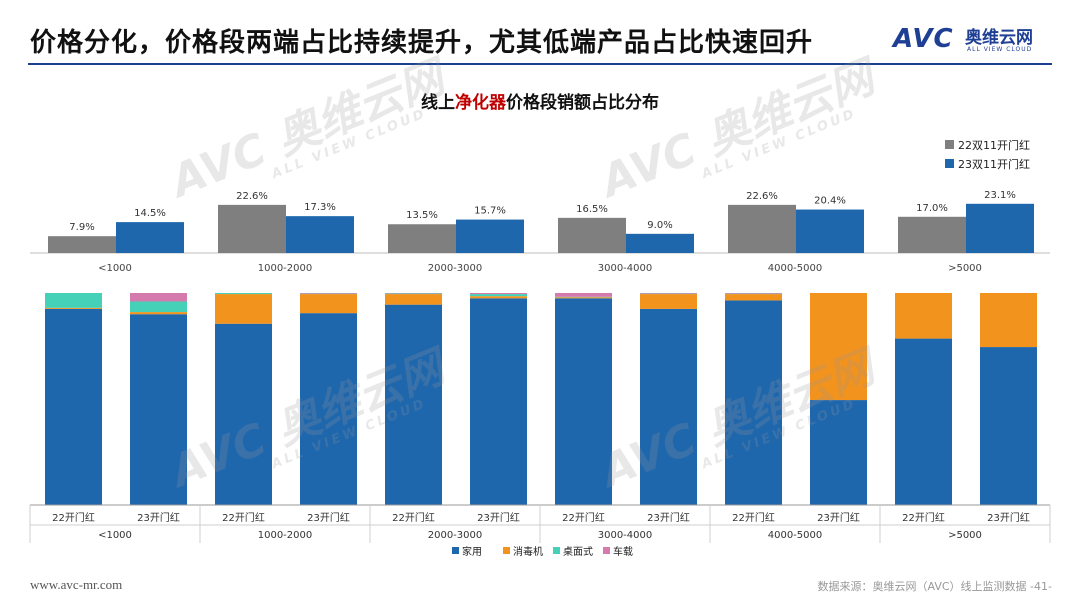 This screenshot has width=1080, height=608. Describe the element at coordinates (623, 551) in the screenshot. I see `legend-label: 车载` at that location.